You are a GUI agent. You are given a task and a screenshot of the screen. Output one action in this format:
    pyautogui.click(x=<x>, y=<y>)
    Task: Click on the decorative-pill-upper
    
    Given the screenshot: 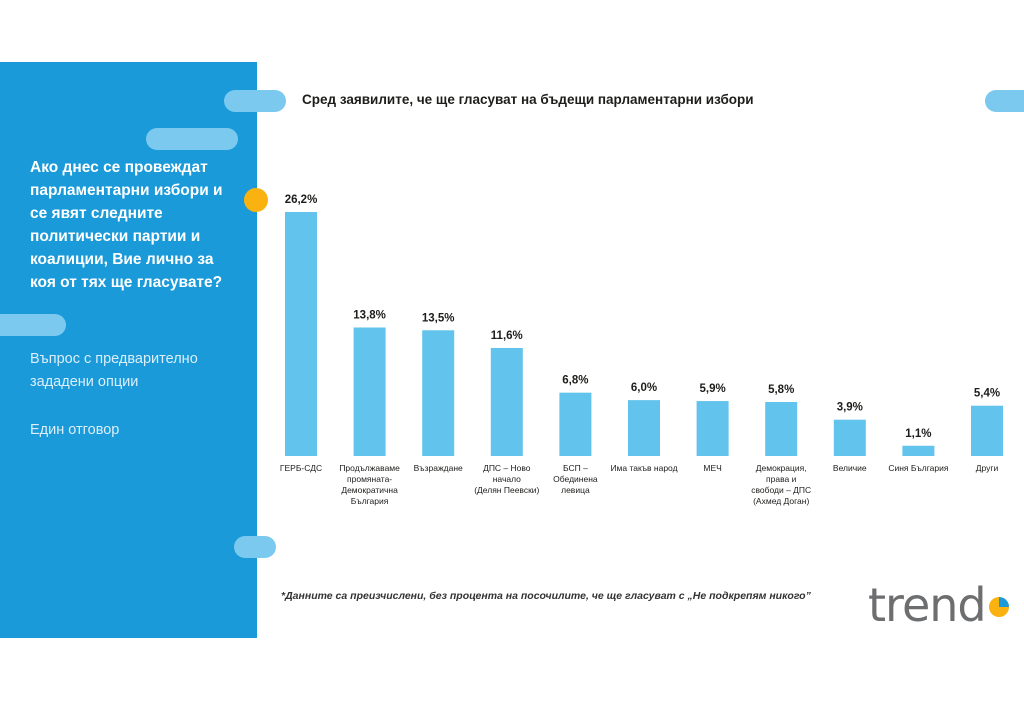 What is the action you would take?
    pyautogui.click(x=192, y=139)
    